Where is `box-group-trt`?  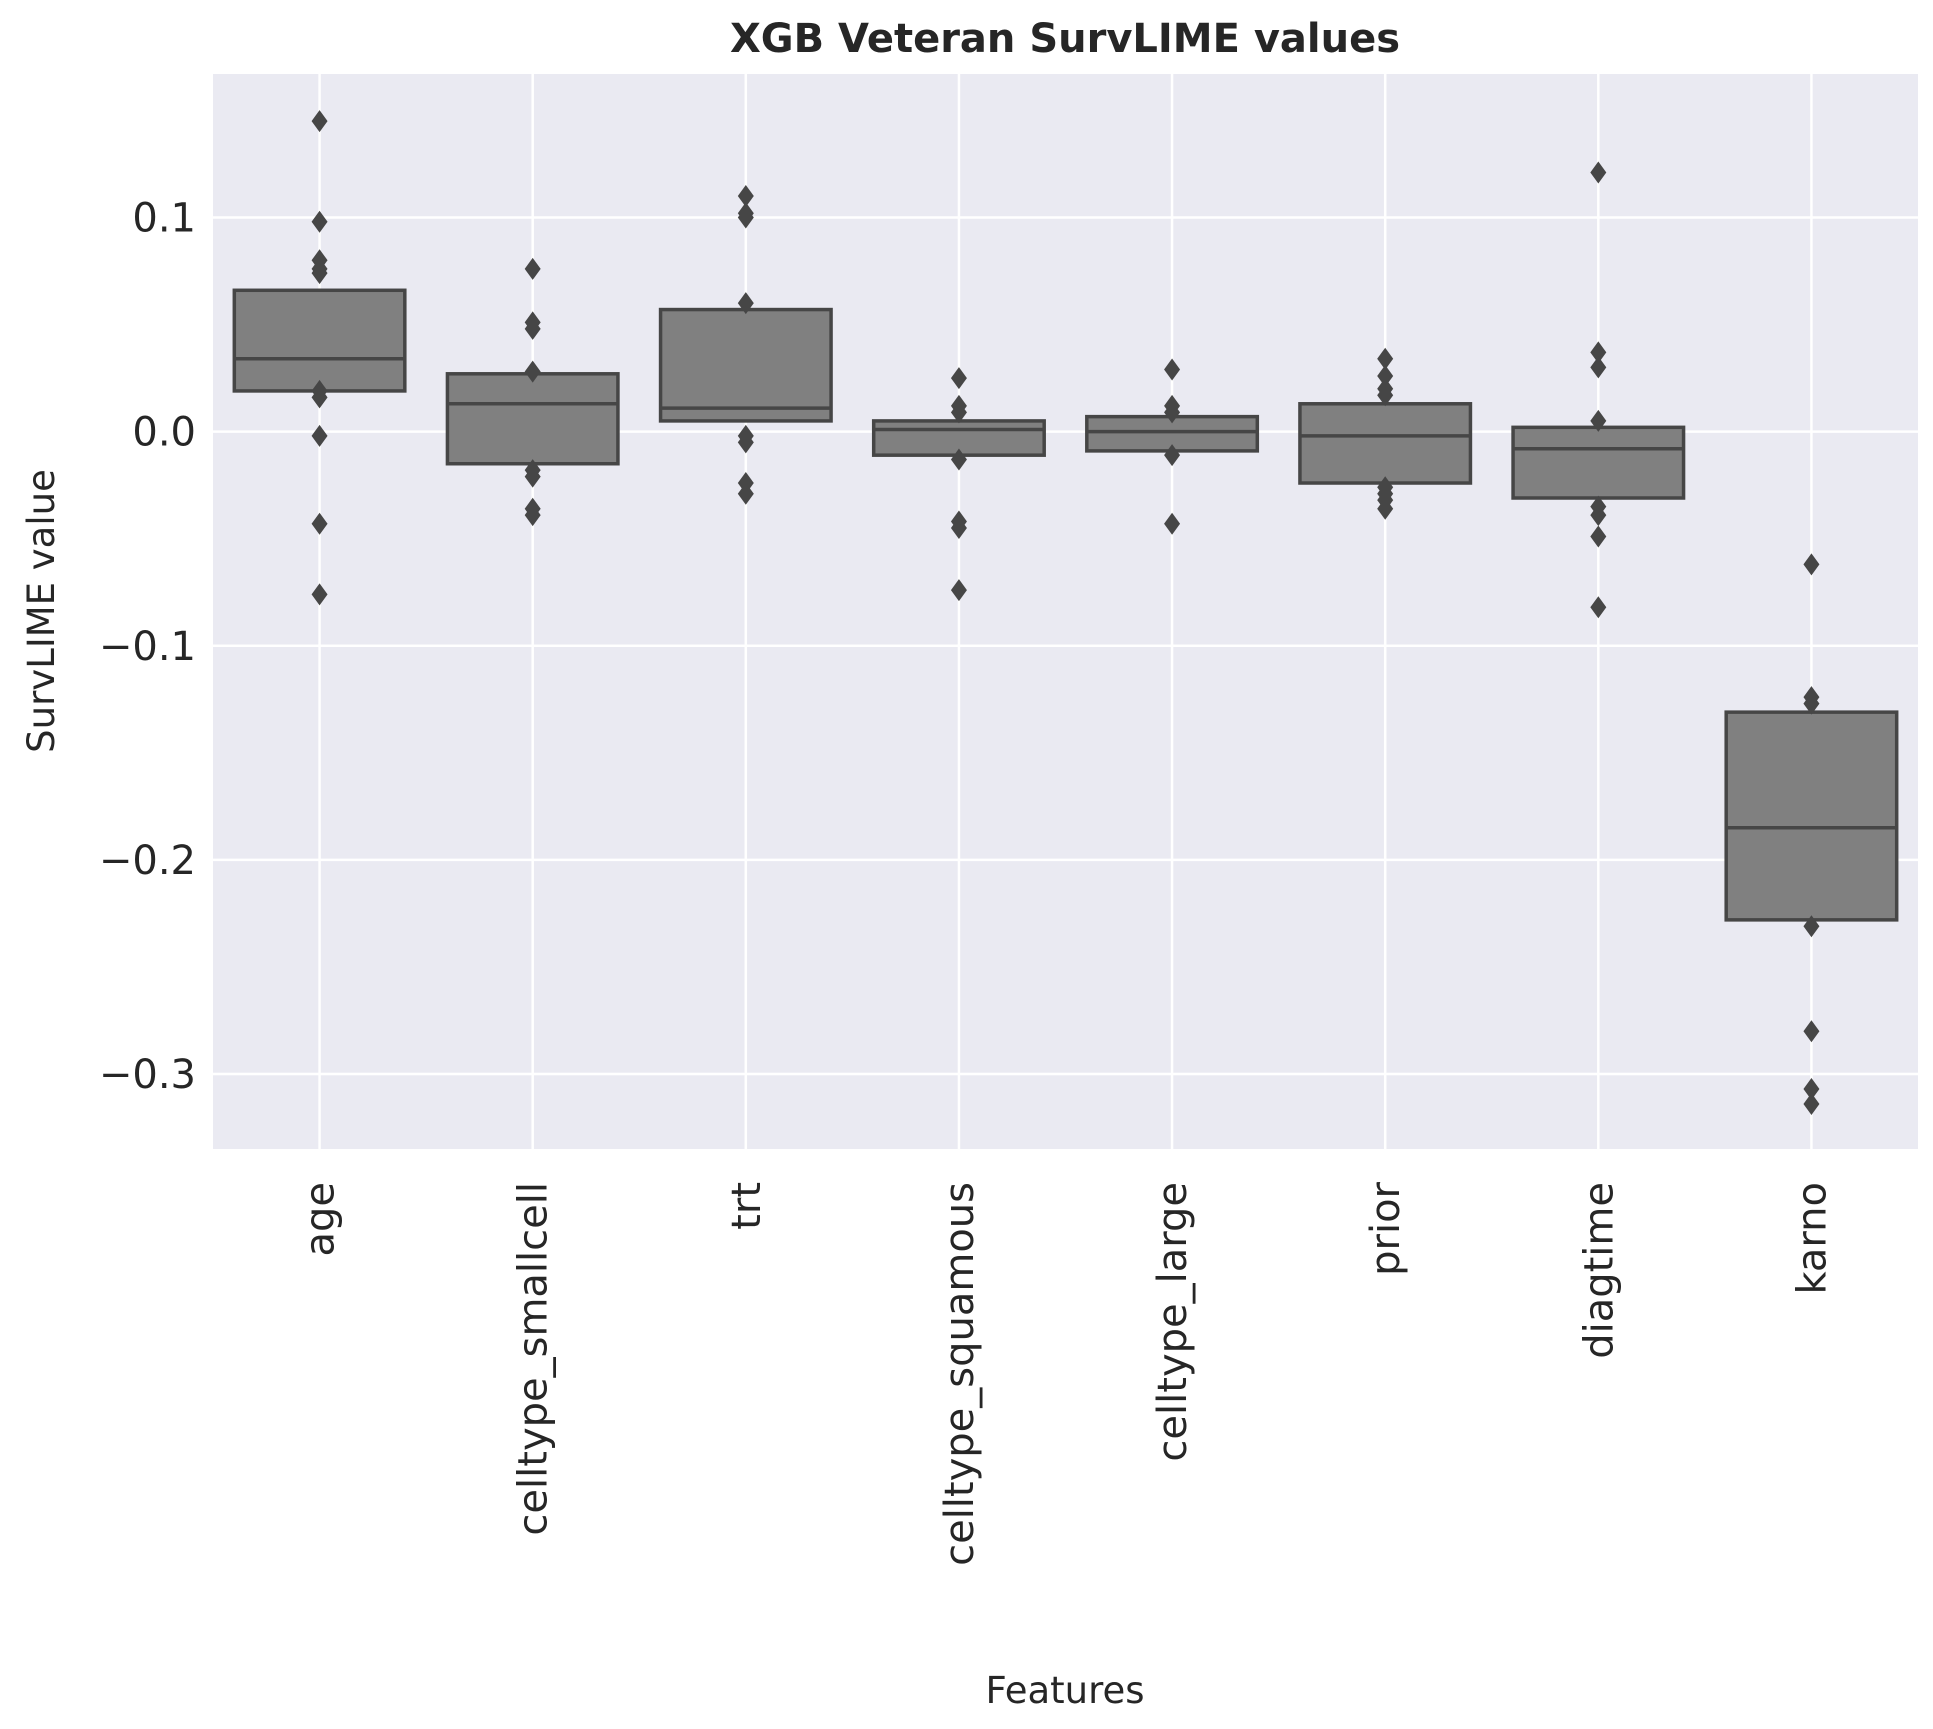 box-group-trt is located at coordinates (745, 345).